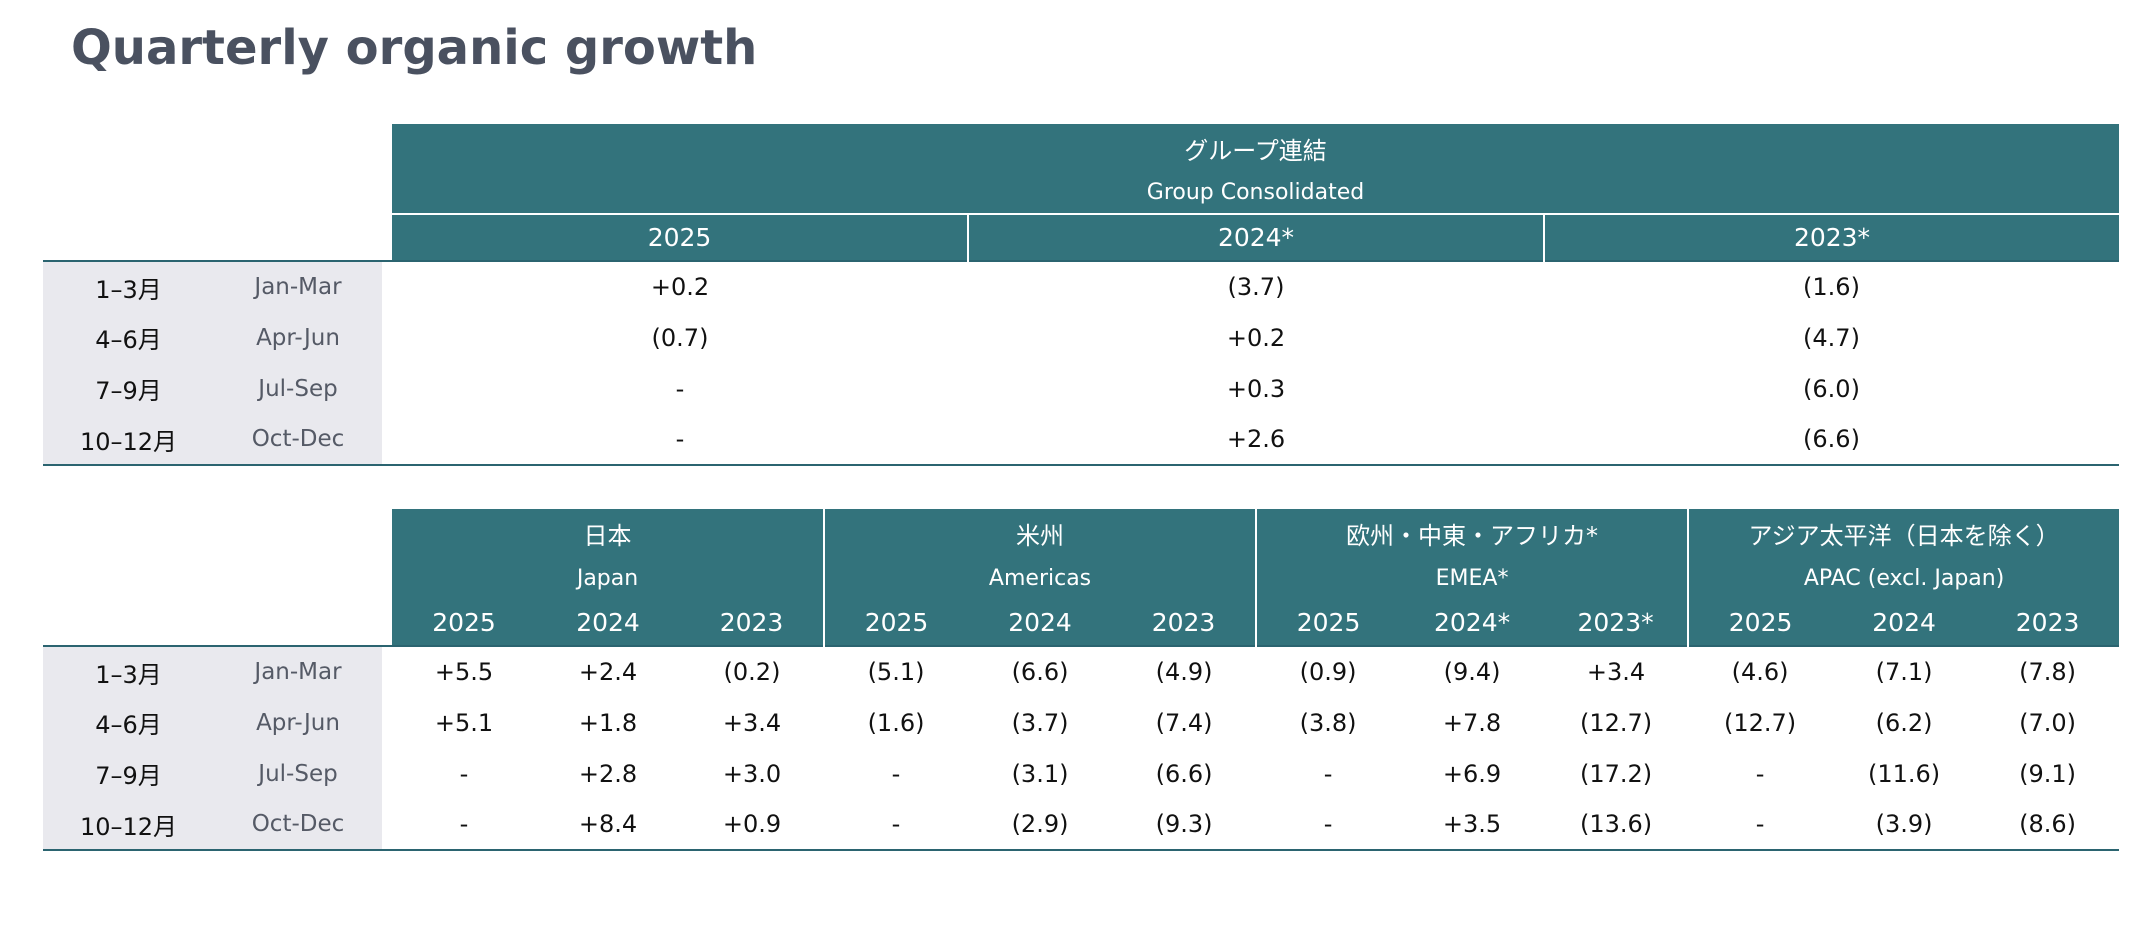  Describe the element at coordinates (752, 825) in the screenshot. I see `growth-value: +0.9` at that location.